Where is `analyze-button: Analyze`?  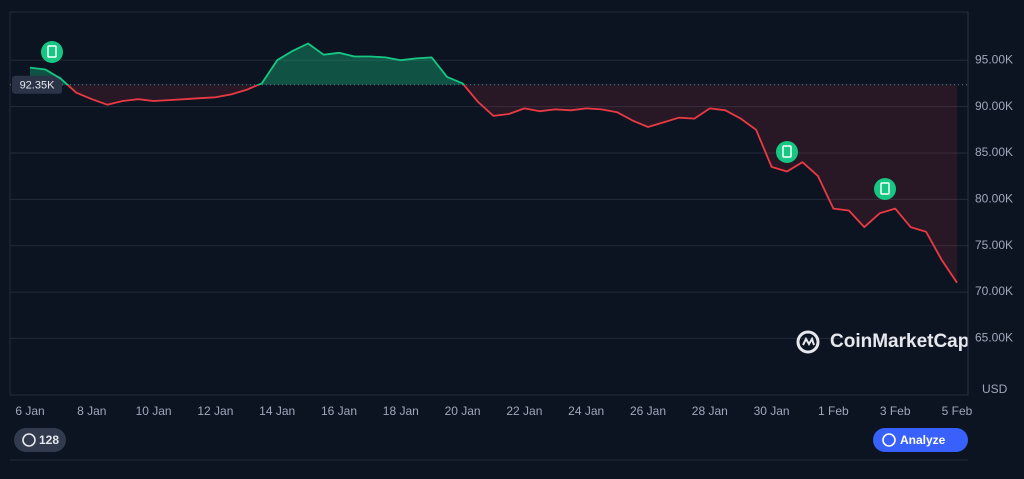 analyze-button: Analyze is located at coordinates (920, 440).